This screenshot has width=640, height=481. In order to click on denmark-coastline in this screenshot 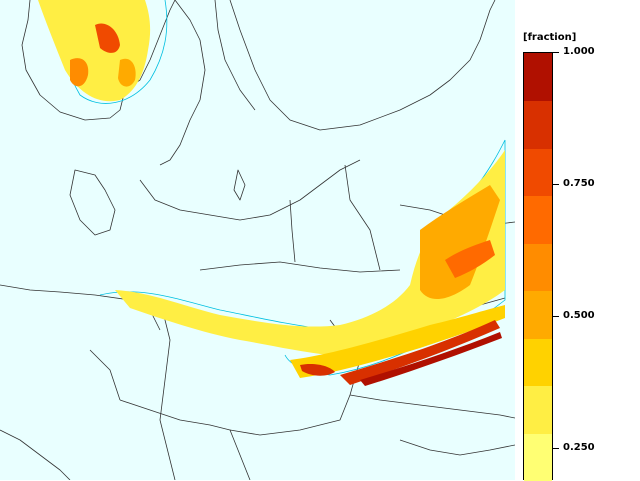, I will do `click(92, 202)`.